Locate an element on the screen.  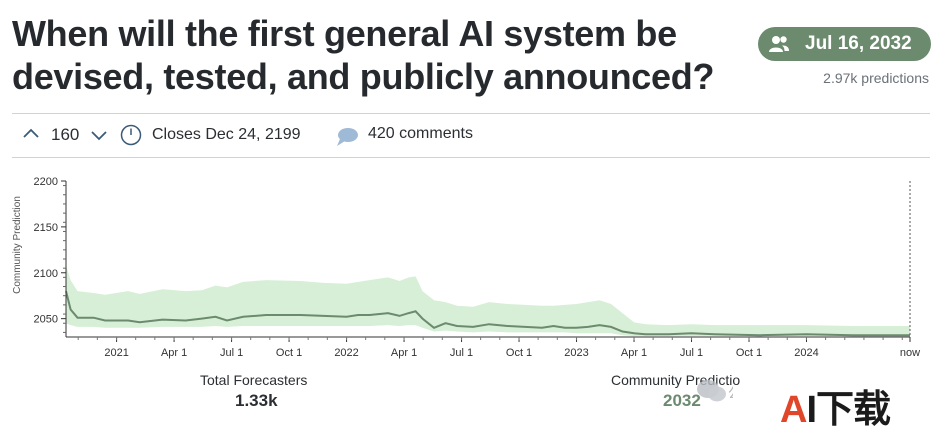
clock-icon is located at coordinates (131, 135).